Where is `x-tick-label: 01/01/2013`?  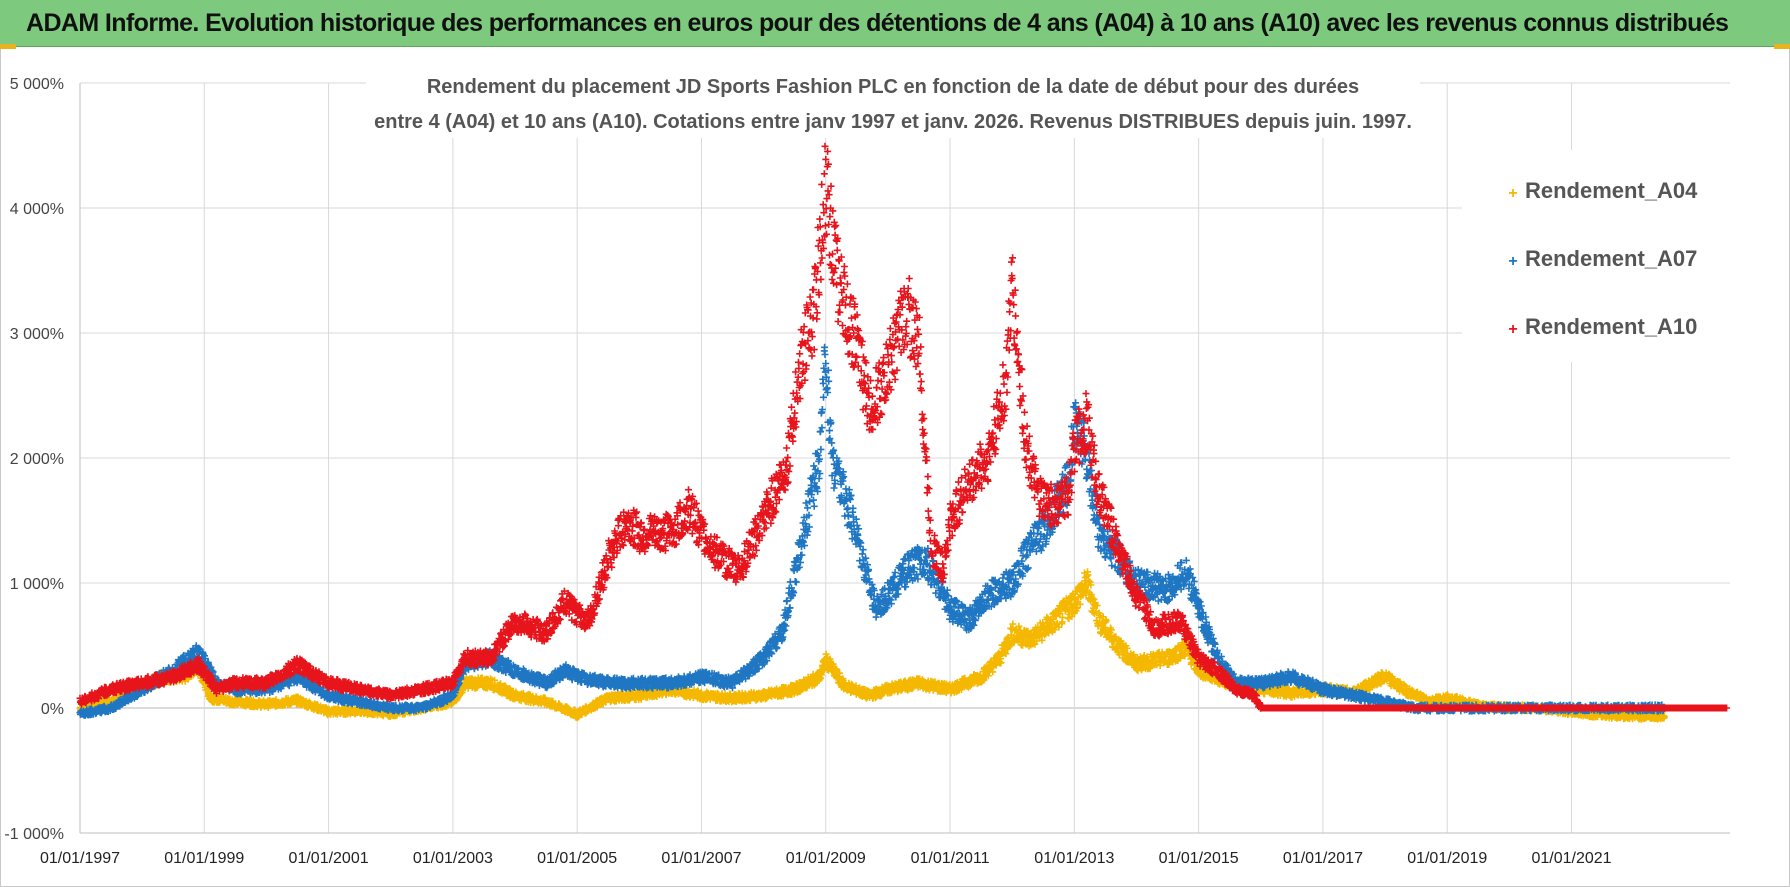
x-tick-label: 01/01/2013 is located at coordinates (1074, 858).